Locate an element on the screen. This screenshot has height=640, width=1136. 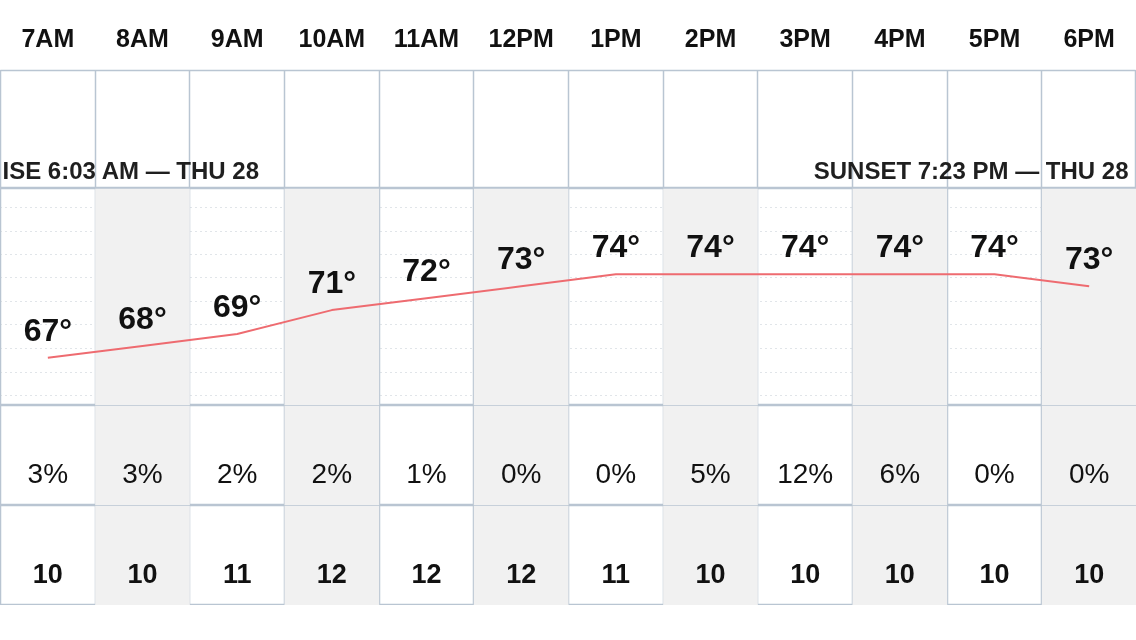
x-tick-label: 5PM is located at coordinates (994, 37).